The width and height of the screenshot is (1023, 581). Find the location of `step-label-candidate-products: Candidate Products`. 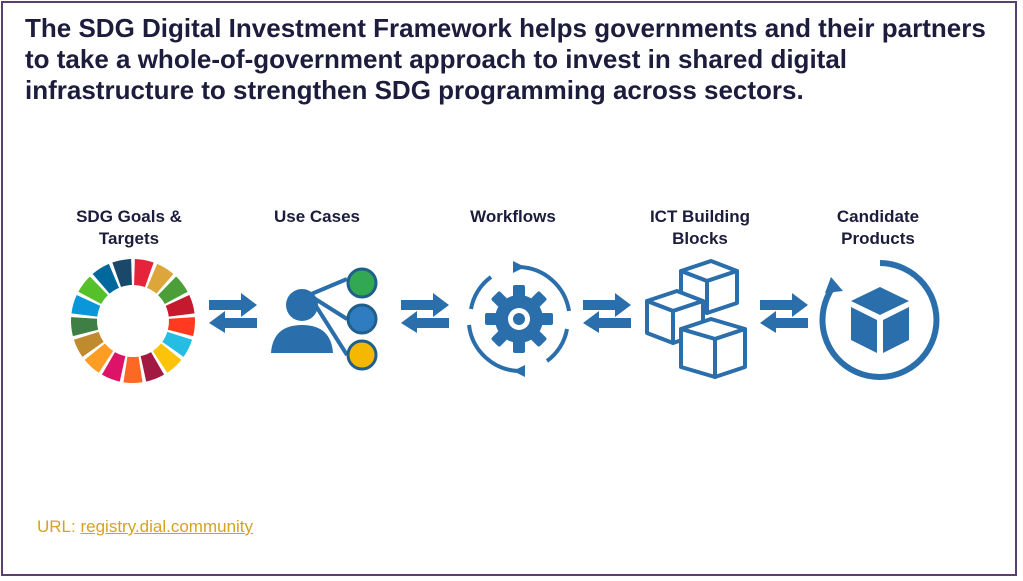

step-label-candidate-products: Candidate Products is located at coordinates (878, 227).